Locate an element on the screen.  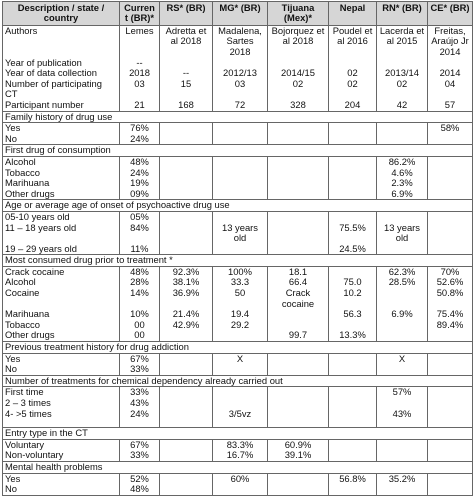
cell: Poudel et al 2016 is located at coordinates (352, 41).